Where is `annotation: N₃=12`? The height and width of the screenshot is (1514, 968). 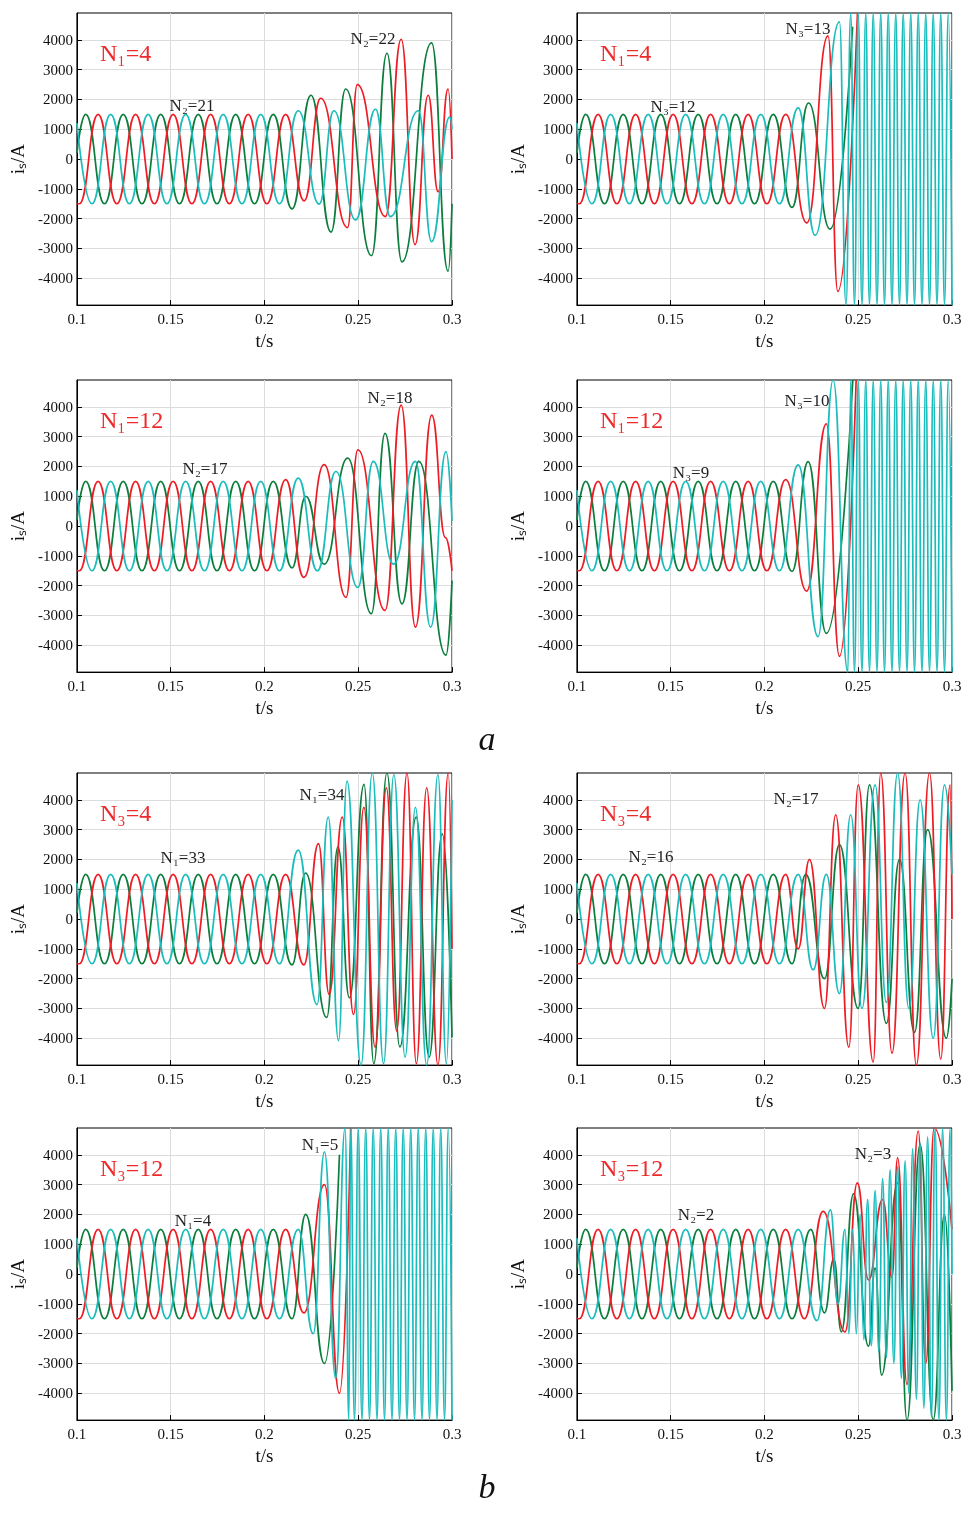 annotation: N₃=12 is located at coordinates (673, 106).